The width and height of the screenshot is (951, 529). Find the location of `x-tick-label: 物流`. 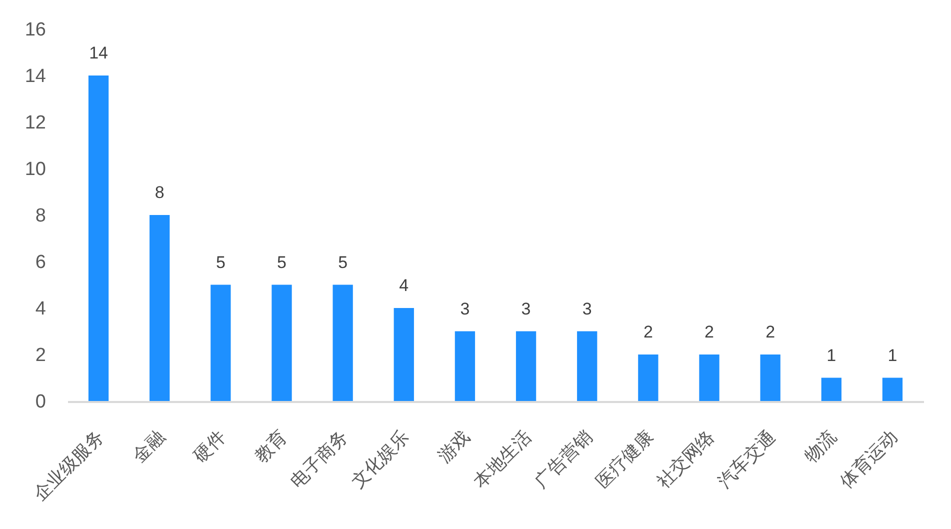

x-tick-label: 物流 is located at coordinates (820, 446).